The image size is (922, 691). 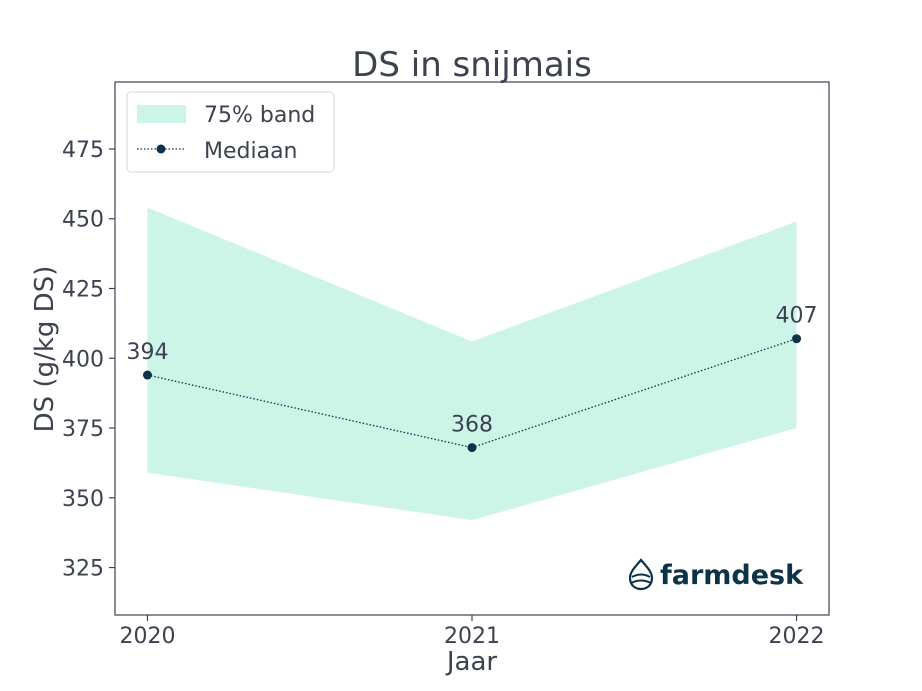 I want to click on legend-median-label: Mediaan, so click(x=251, y=151).